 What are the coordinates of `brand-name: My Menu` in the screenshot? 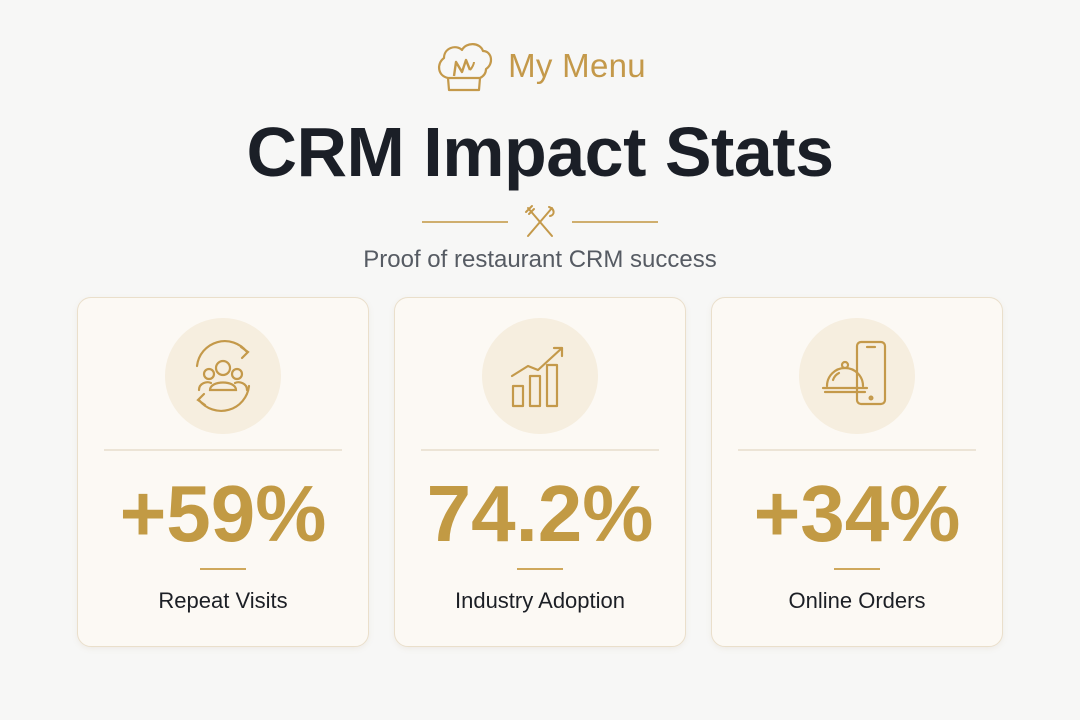 It's located at (577, 65).